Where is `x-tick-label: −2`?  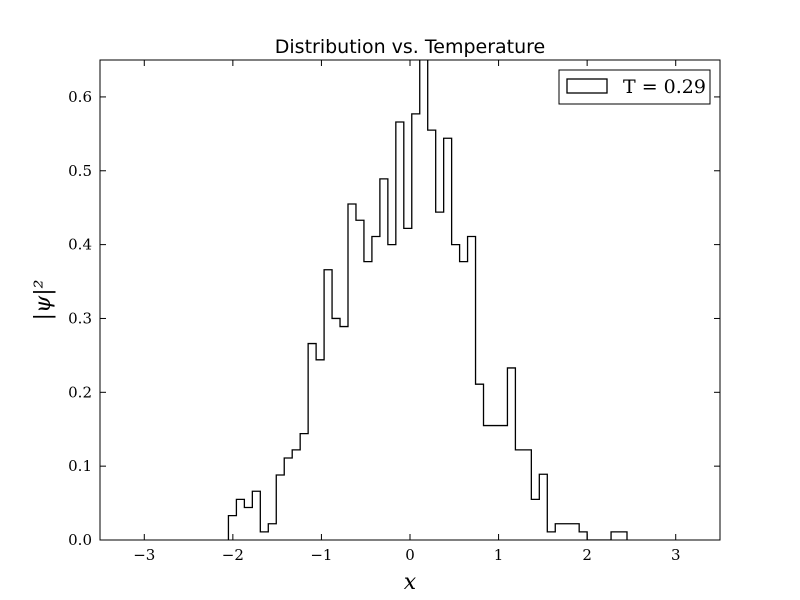 x-tick-label: −2 is located at coordinates (233, 555).